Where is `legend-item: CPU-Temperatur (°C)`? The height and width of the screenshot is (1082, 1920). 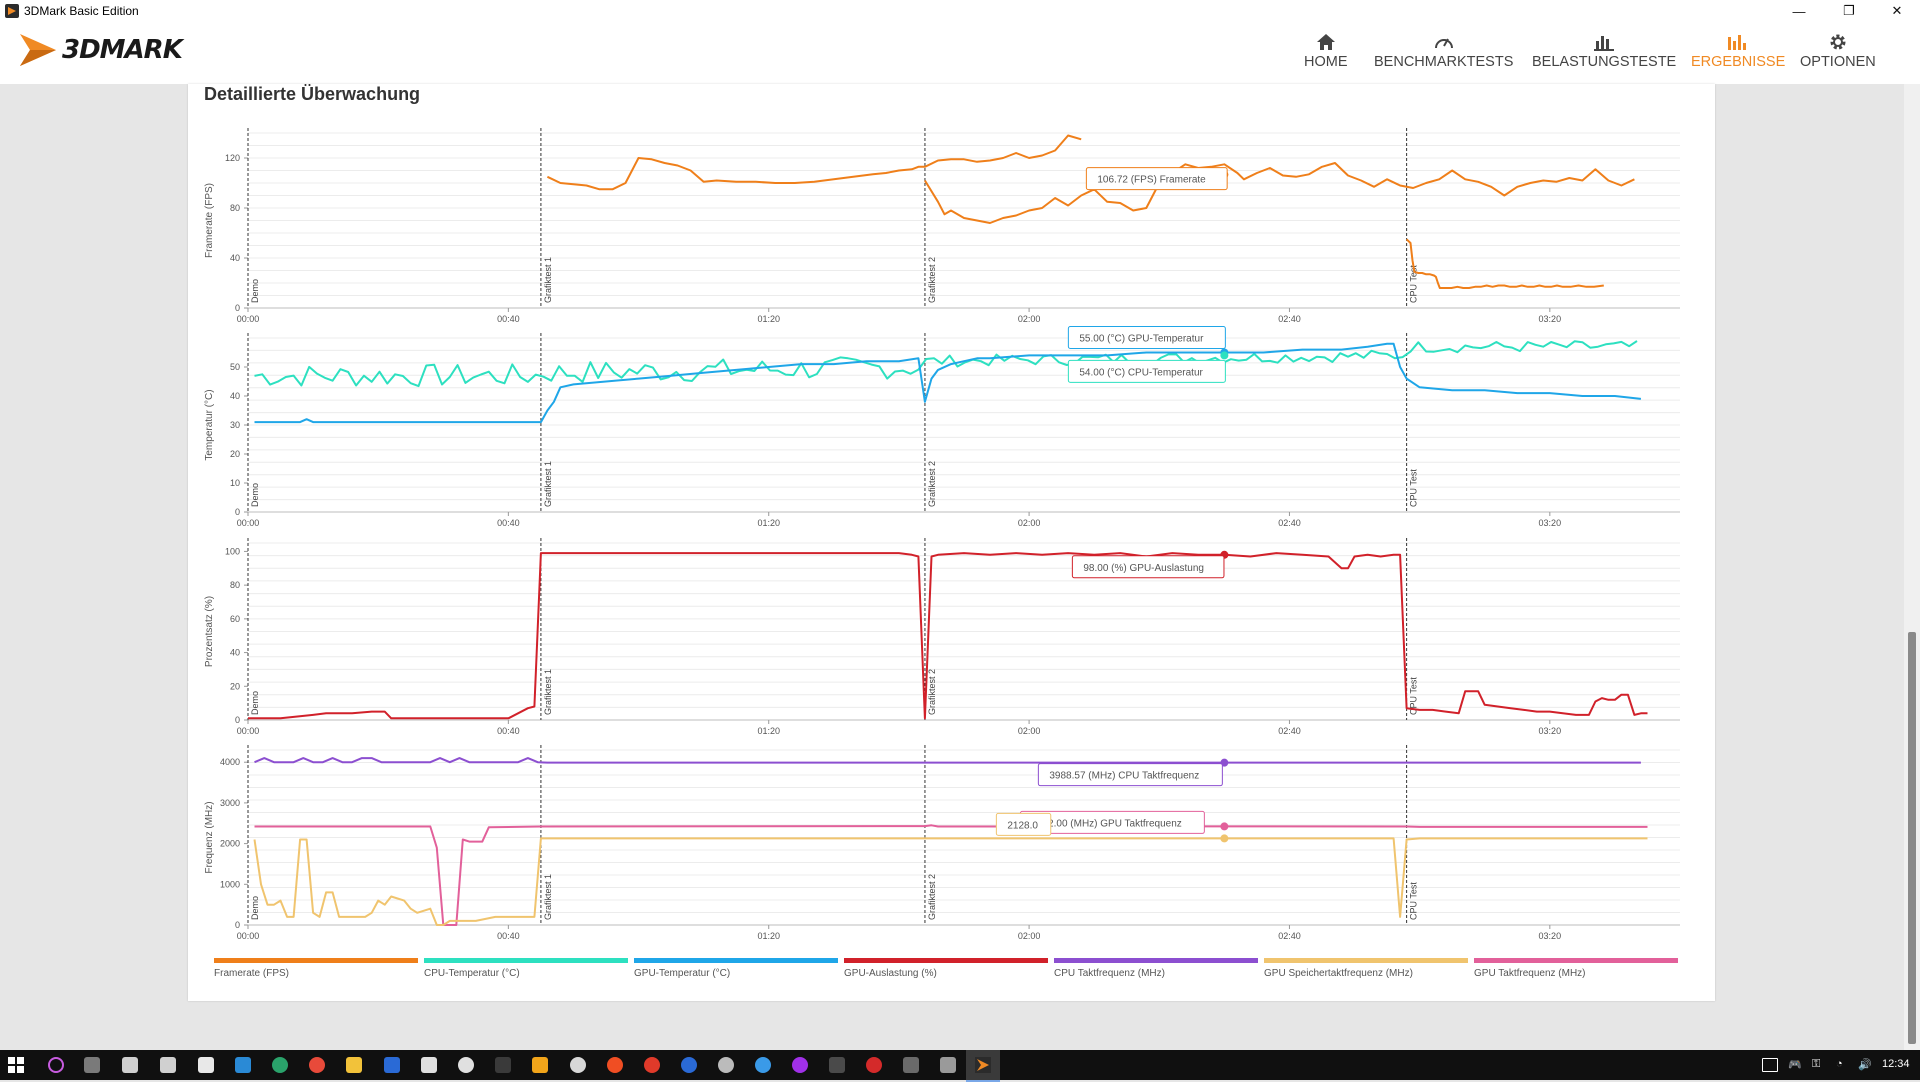
legend-item: CPU-Temperatur (°C) is located at coordinates (526, 971).